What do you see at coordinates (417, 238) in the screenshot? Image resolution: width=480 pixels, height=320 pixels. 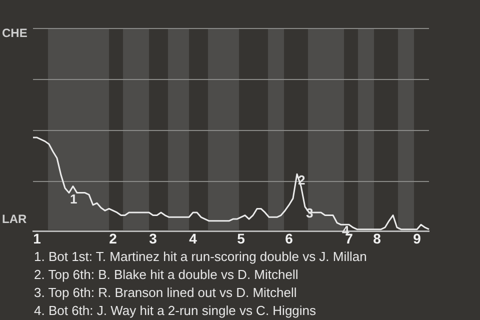 I see `x-tick-label: 9` at bounding box center [417, 238].